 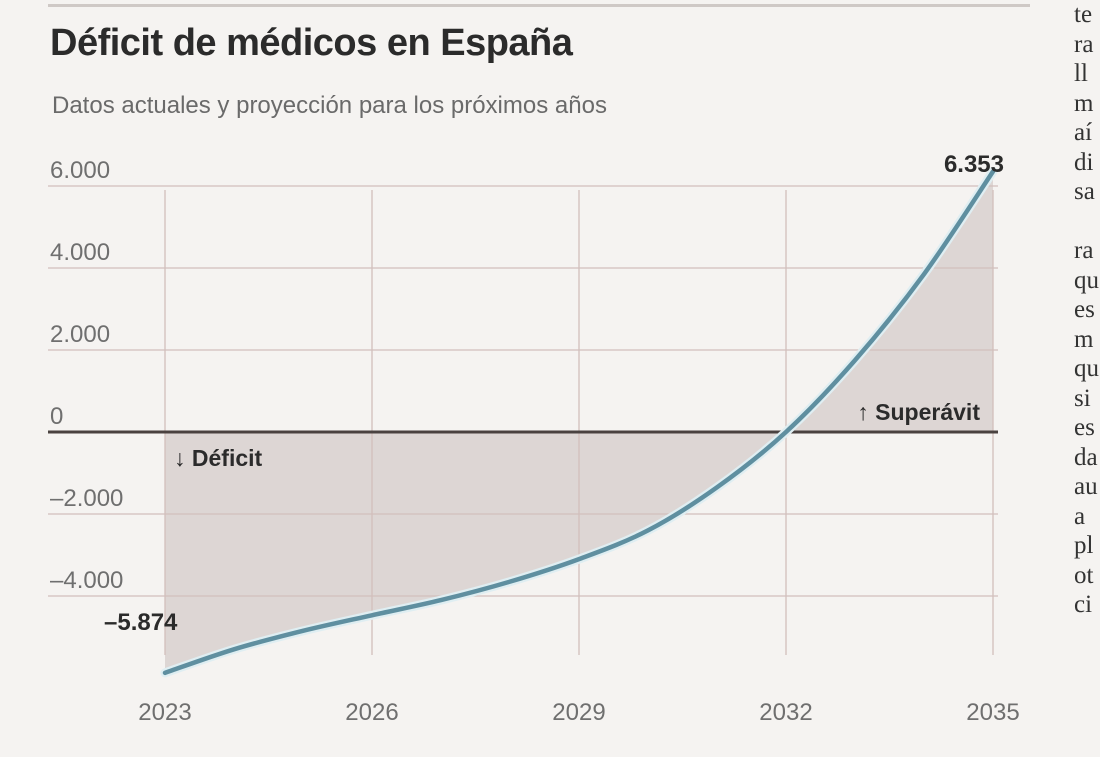 What do you see at coordinates (1083, 132) in the screenshot?
I see `column-line: aí` at bounding box center [1083, 132].